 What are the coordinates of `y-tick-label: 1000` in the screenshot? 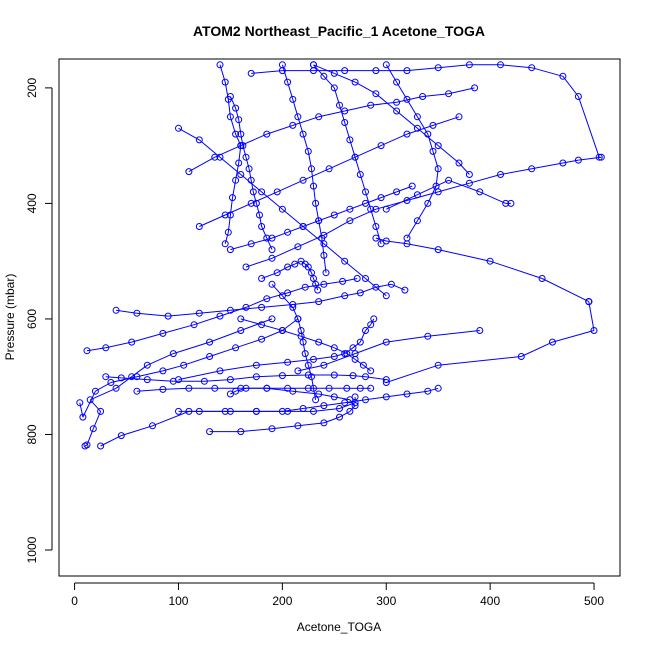 It's located at (32, 549).